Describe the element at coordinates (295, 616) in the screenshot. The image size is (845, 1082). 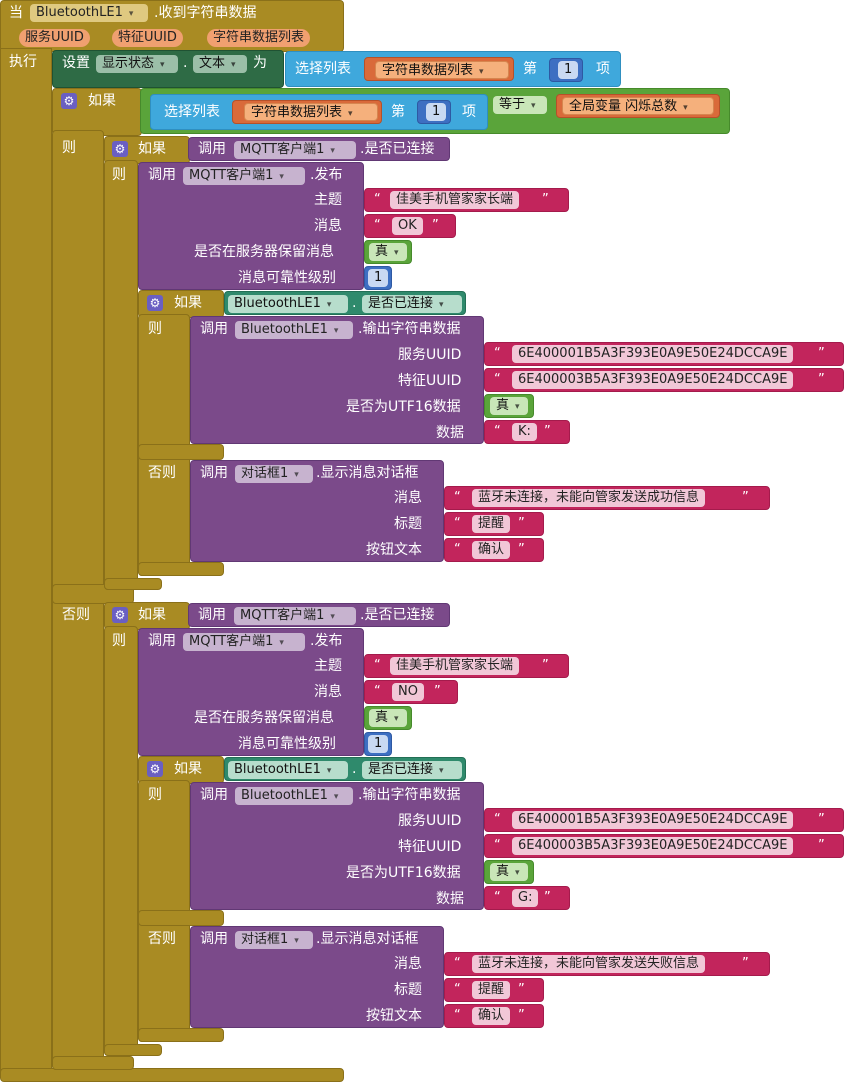
I see `mqtt-comp-2: MQTT客户端1 ▾` at that location.